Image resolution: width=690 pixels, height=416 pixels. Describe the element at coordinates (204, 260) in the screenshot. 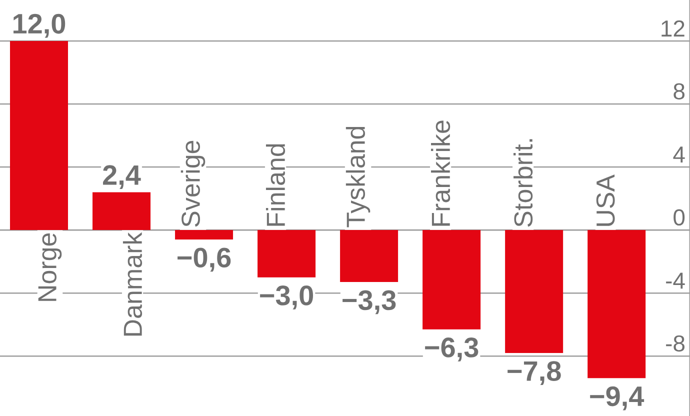

I see `data-label: −0,6` at that location.